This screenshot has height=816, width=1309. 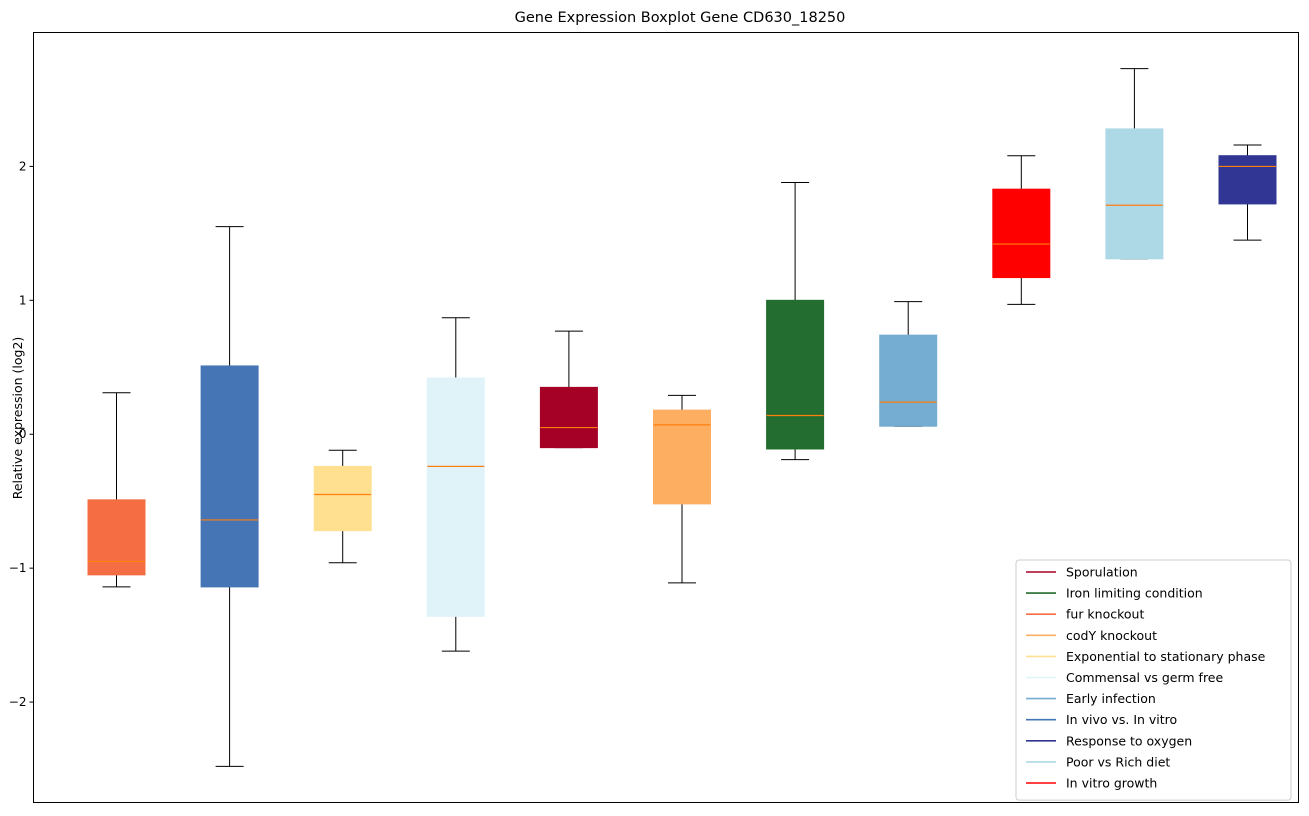 I want to click on y-tick-label: 0, so click(x=23, y=434).